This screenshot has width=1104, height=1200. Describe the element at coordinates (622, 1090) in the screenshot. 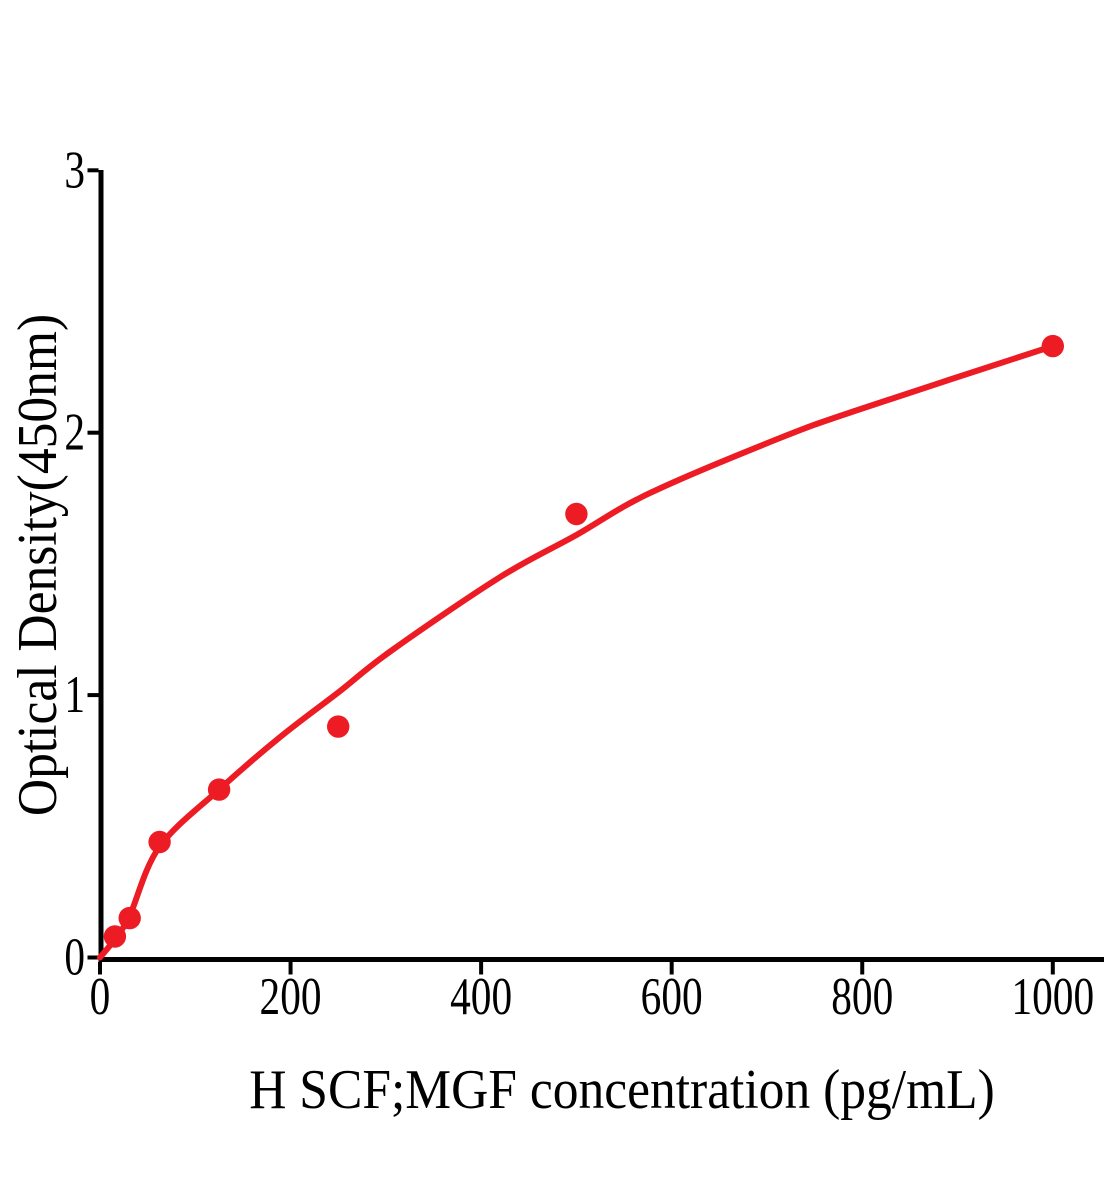

I see `x-axis-title: H SCF;MGF concentration (pg/mL)` at that location.